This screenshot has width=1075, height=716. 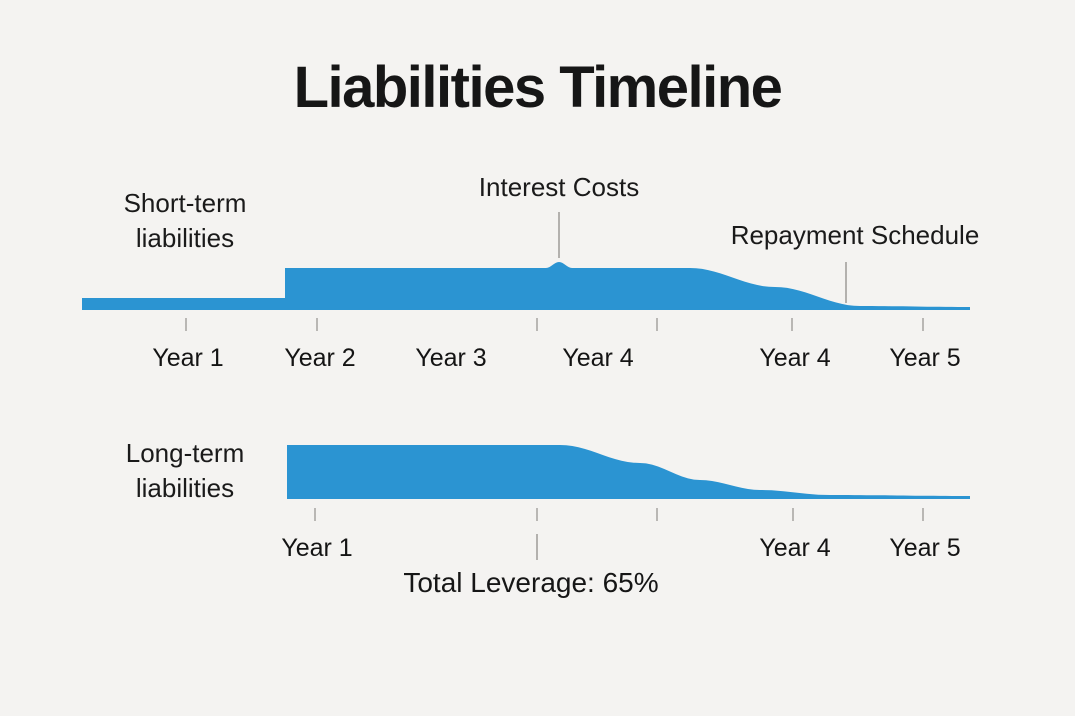 I want to click on axis-year-label-short-term: Year 3, so click(x=451, y=358).